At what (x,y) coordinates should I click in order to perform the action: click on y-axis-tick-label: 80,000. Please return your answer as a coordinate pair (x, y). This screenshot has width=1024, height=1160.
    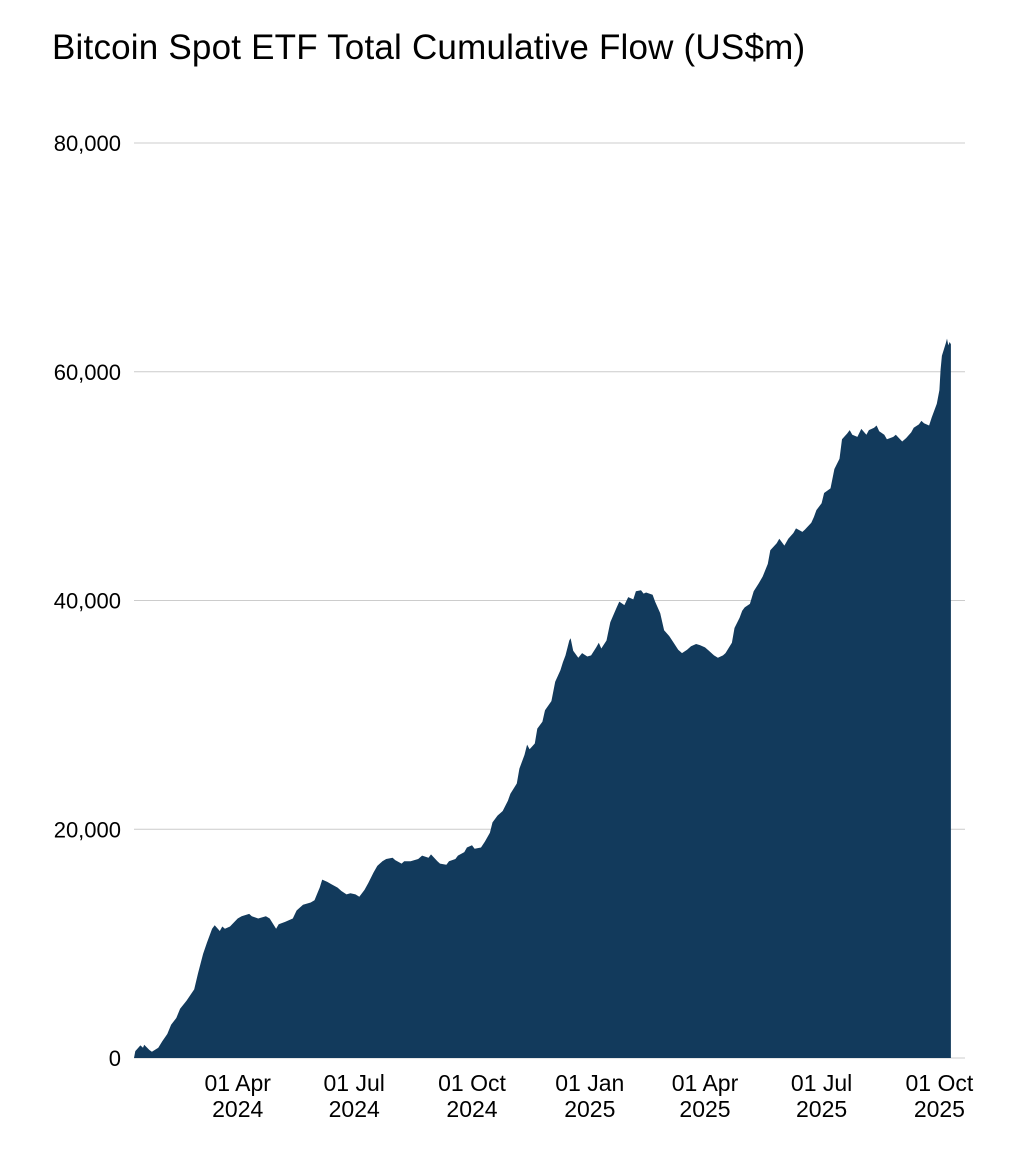
    Looking at the image, I should click on (87, 143).